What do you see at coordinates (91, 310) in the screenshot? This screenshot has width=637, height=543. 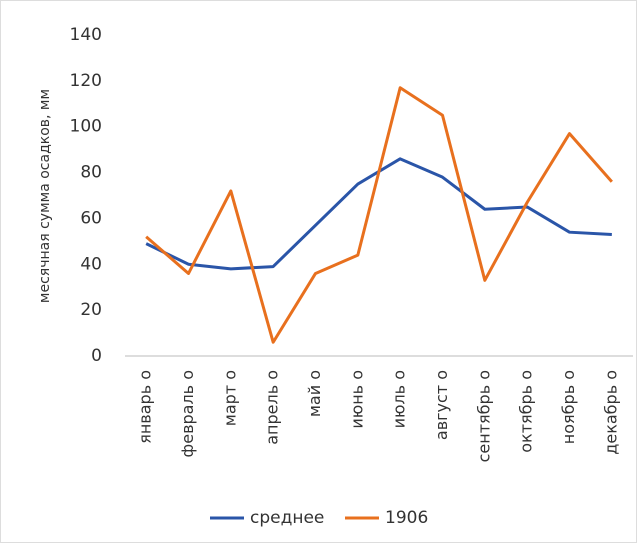 I see `y-tick-label: 20` at bounding box center [91, 310].